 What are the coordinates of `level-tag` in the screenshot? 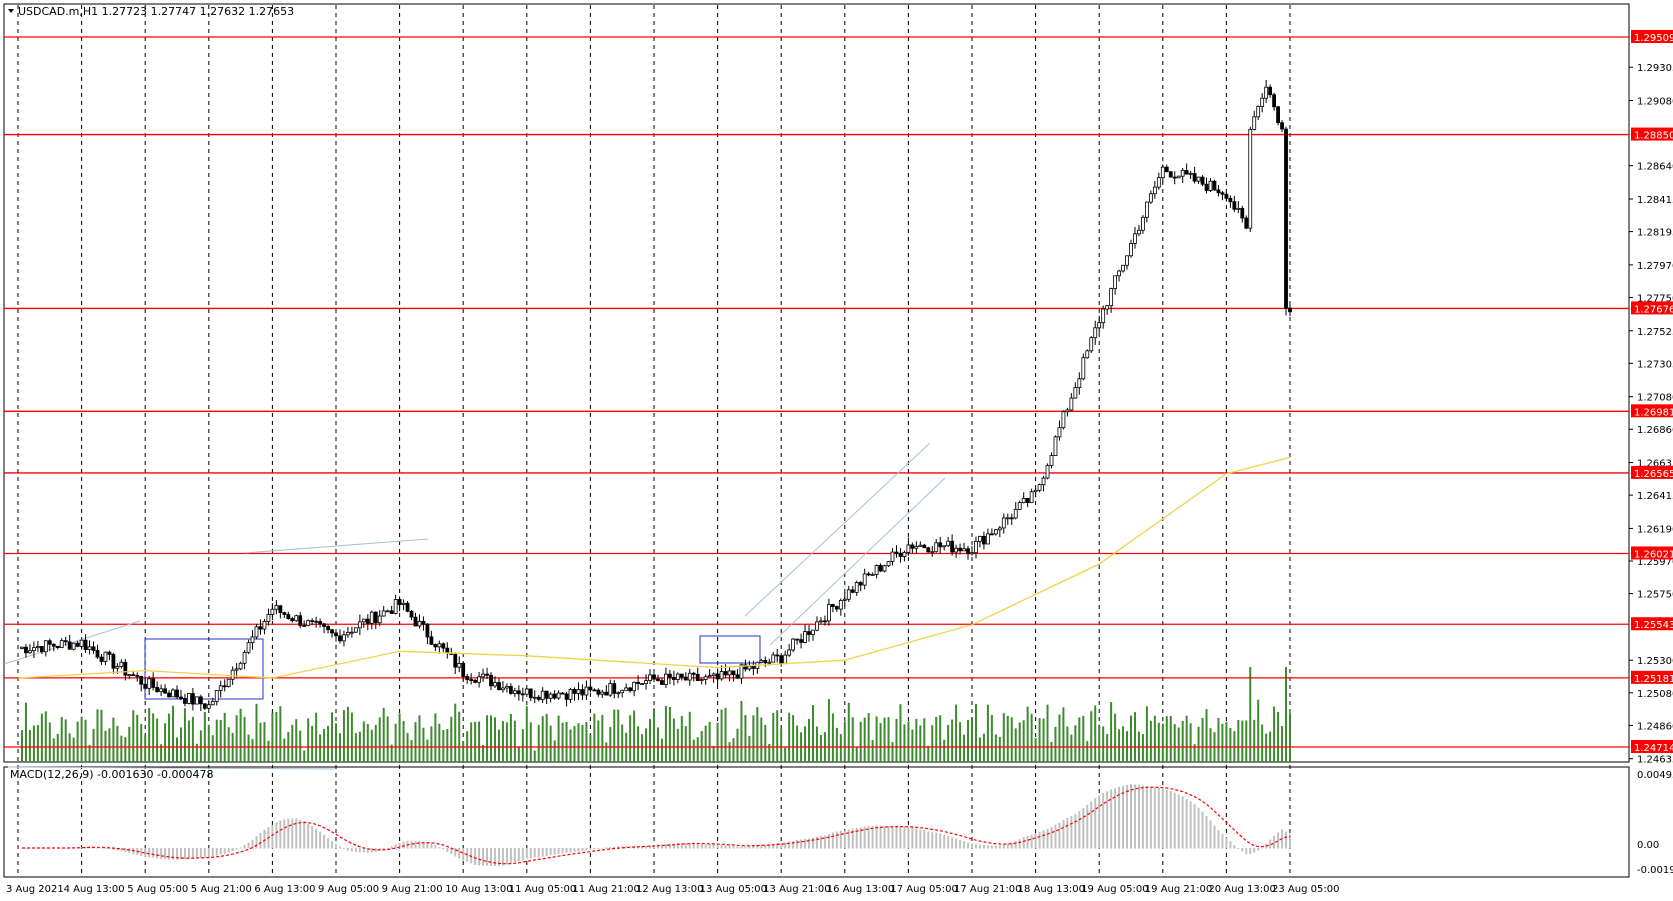 It's located at (1652, 134).